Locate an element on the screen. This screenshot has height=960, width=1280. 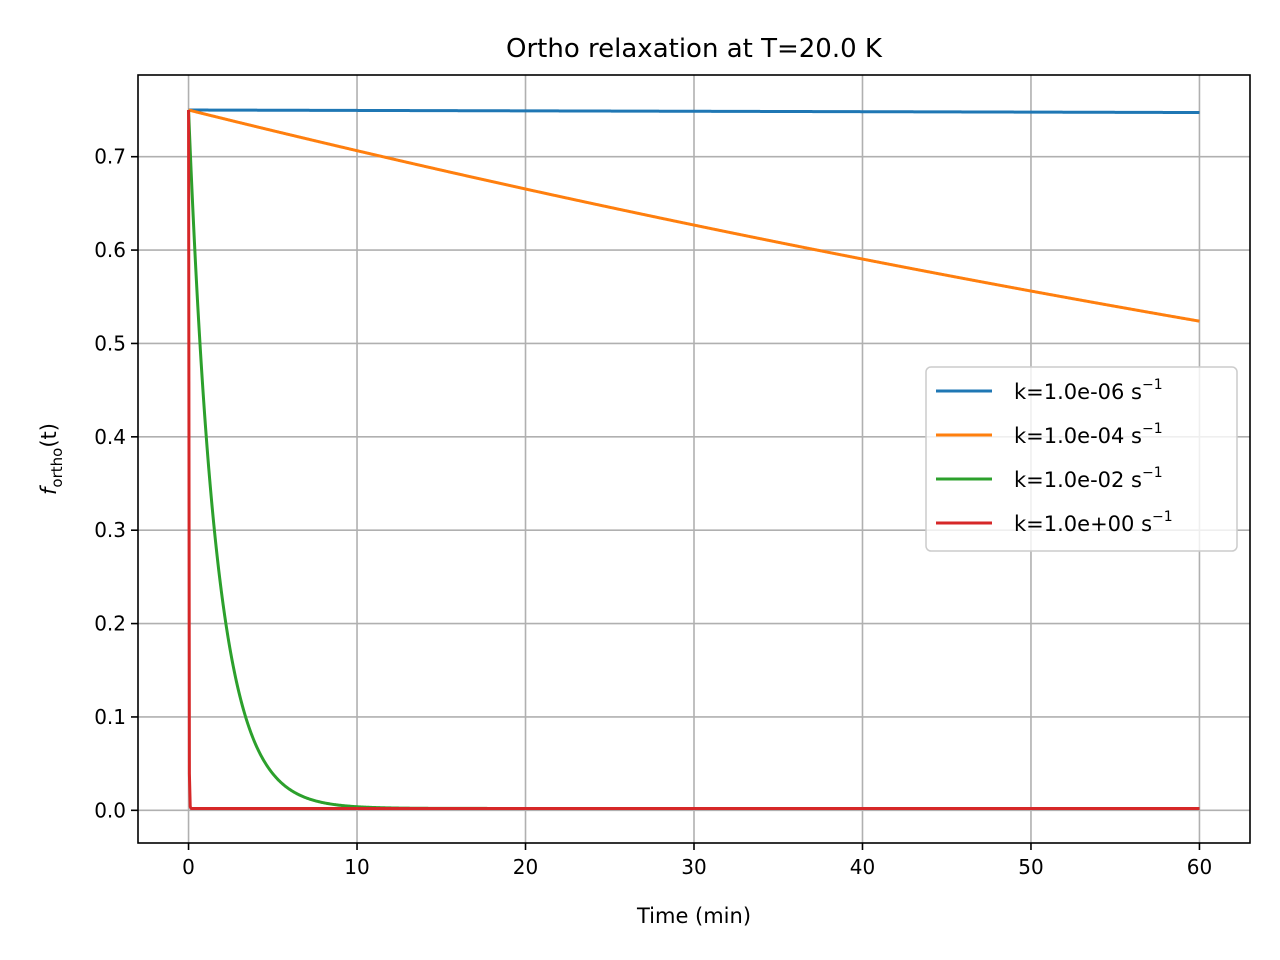
x-tick-label: 40 is located at coordinates (862, 867).